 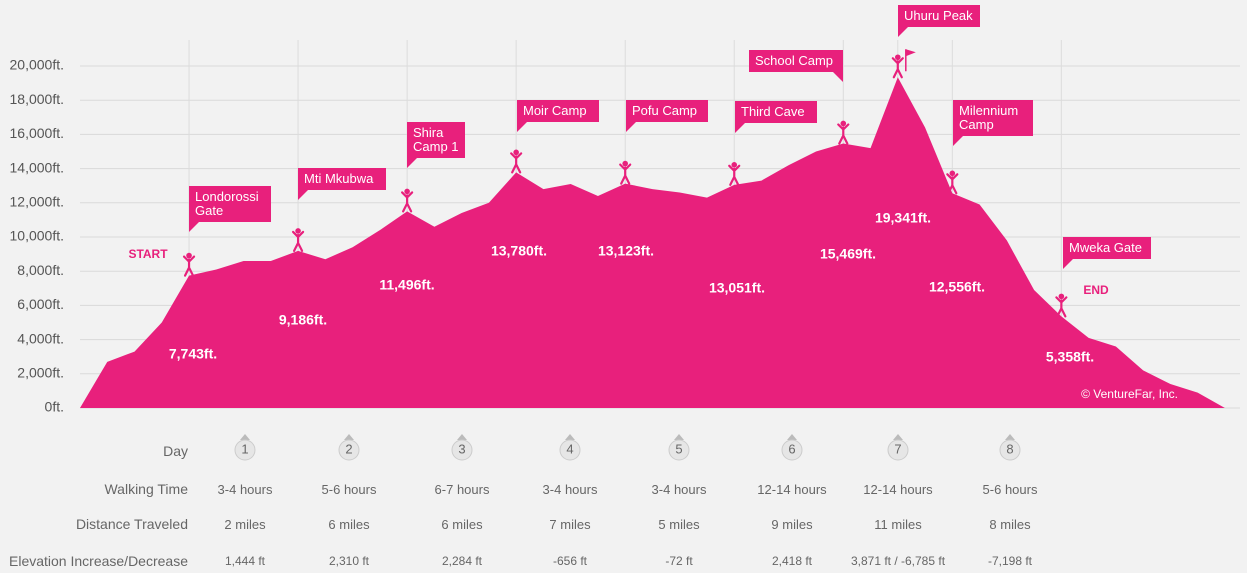 I want to click on y-tick-label: 10,000ft., so click(x=37, y=236).